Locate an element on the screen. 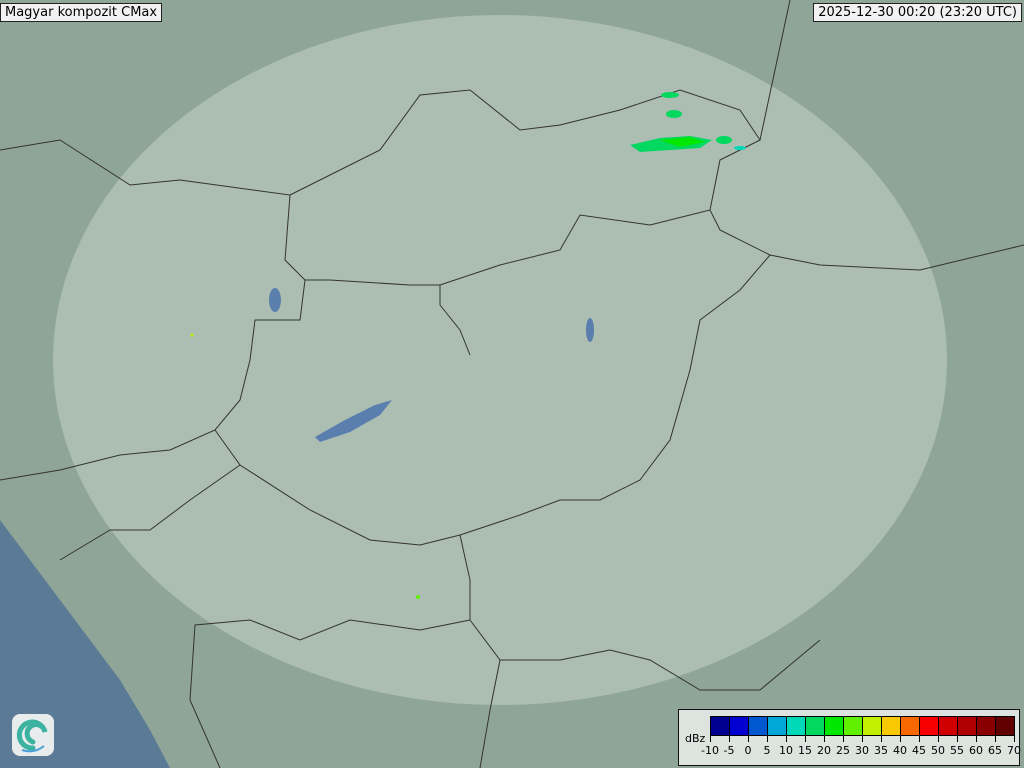 Image resolution: width=1024 pixels, height=768 pixels. legend-tick-label: 0 is located at coordinates (748, 750).